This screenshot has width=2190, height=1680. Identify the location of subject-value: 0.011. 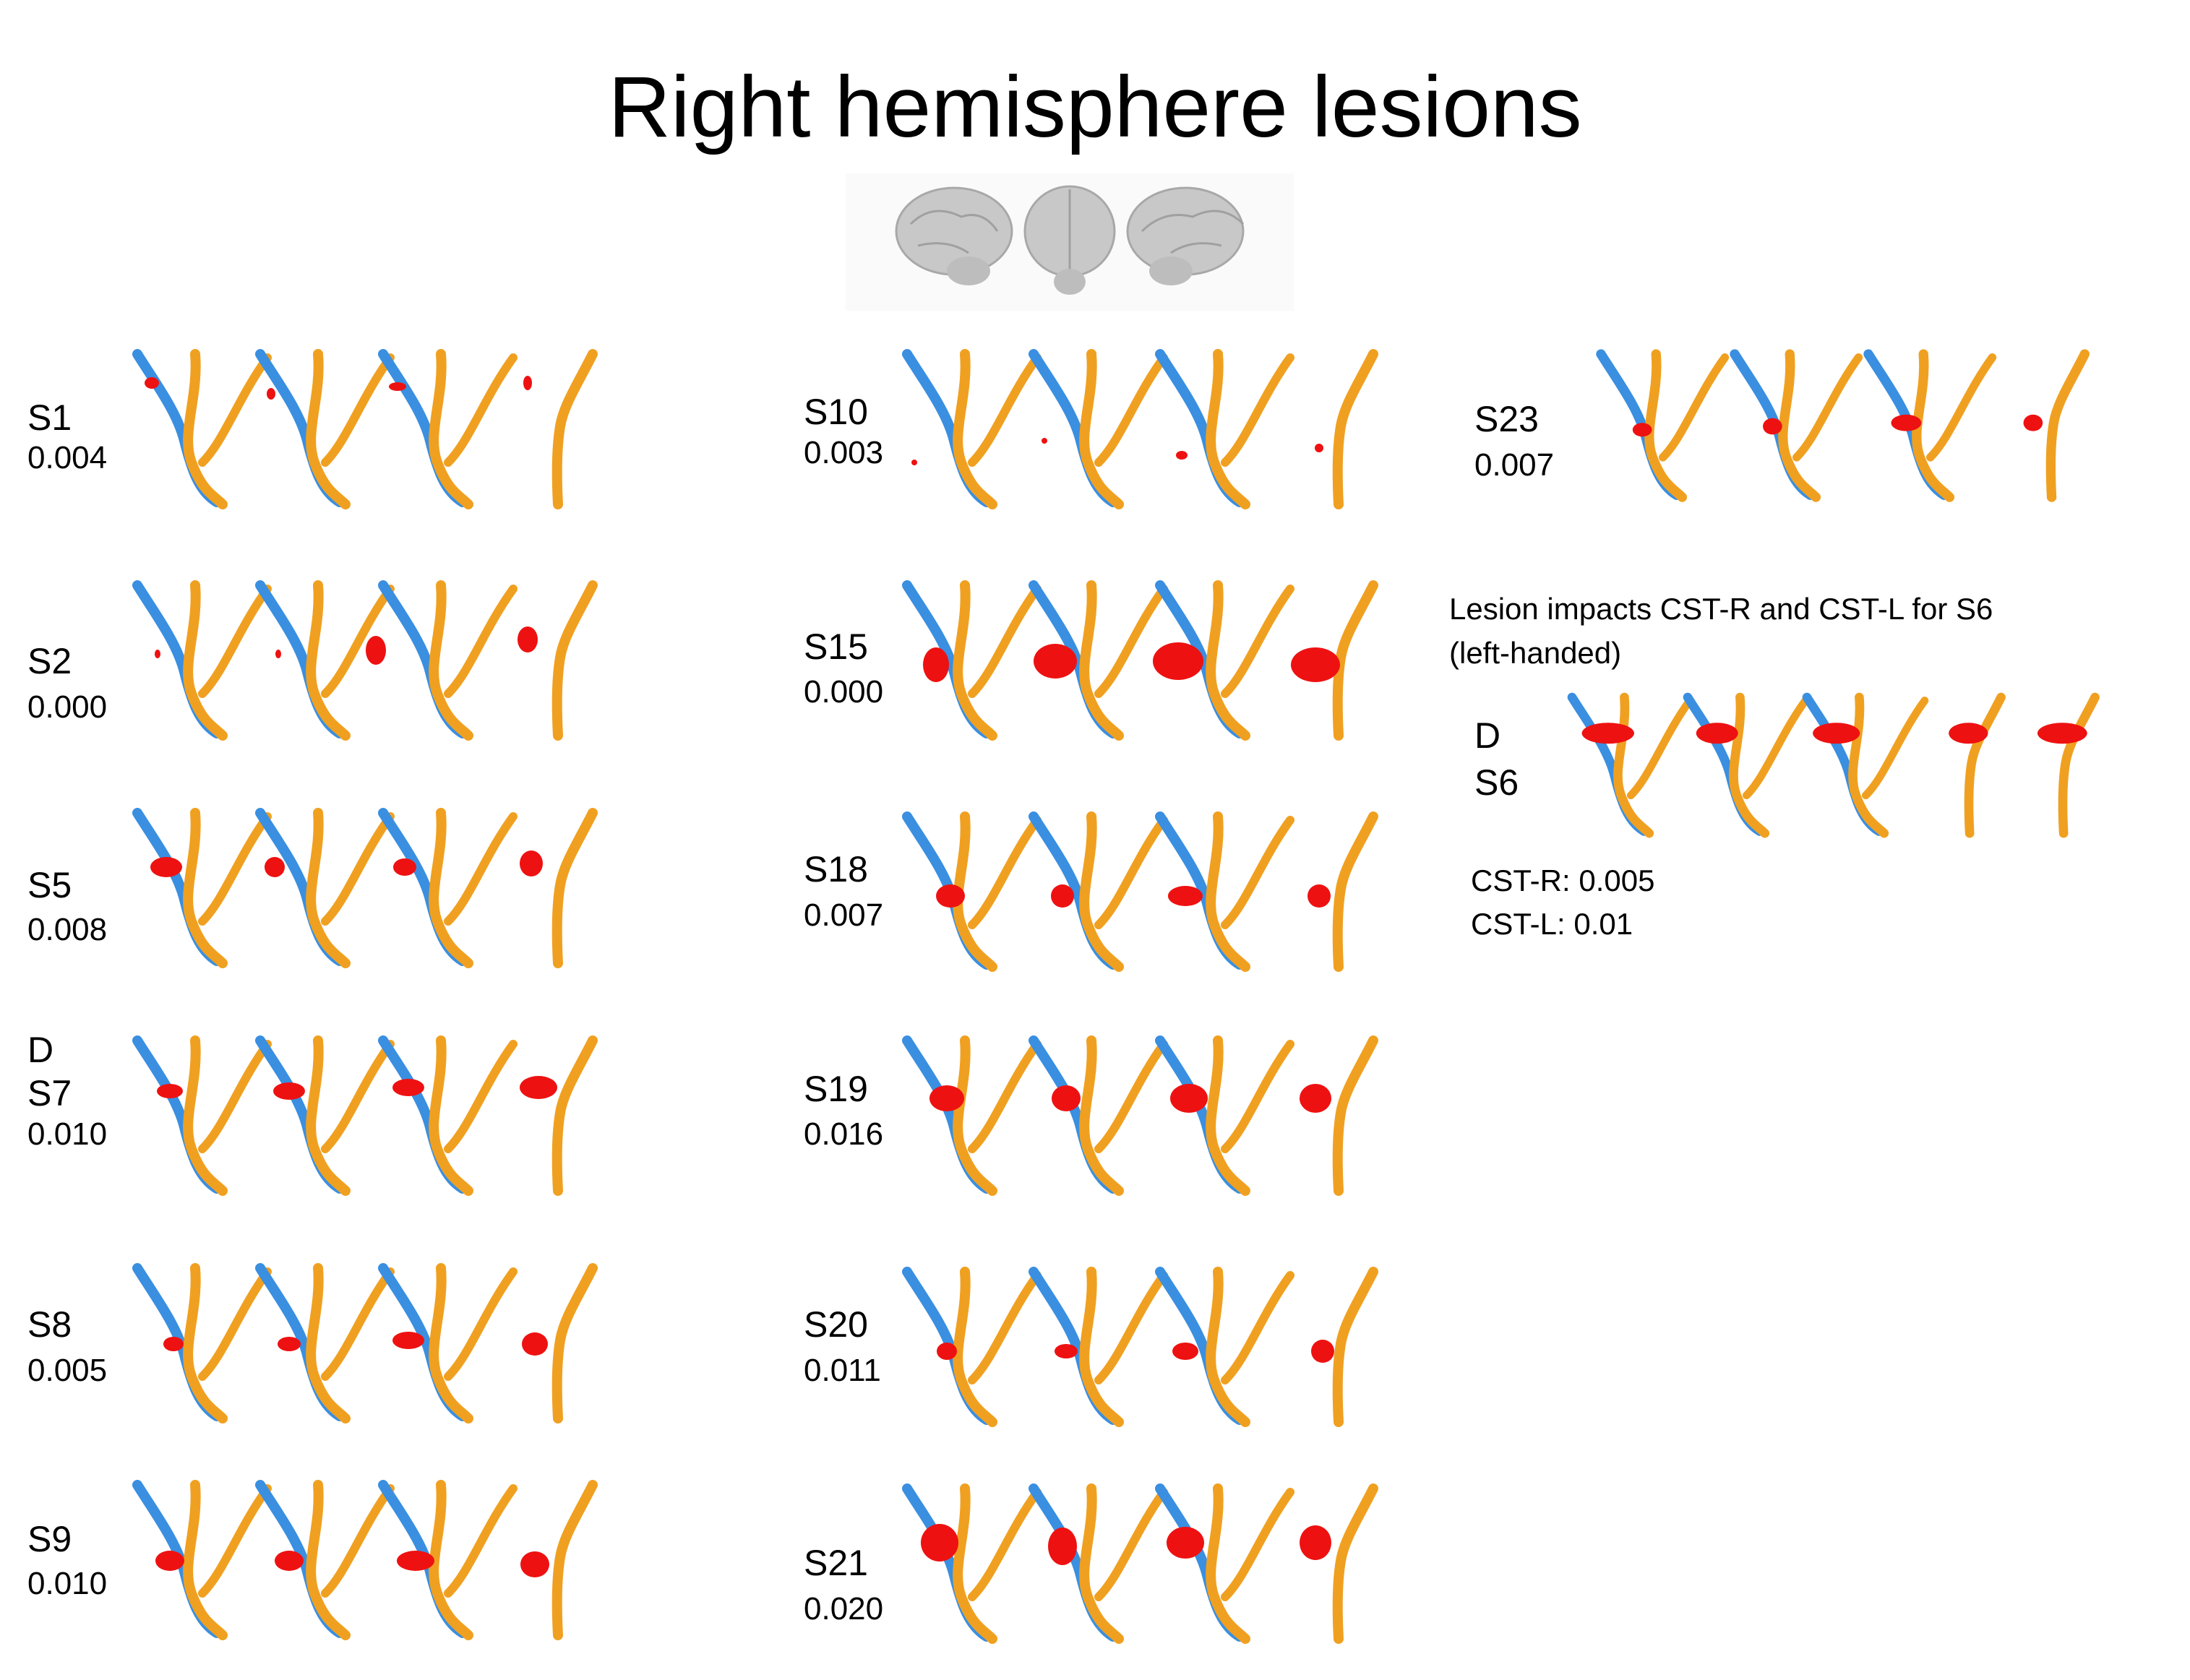
(842, 1370).